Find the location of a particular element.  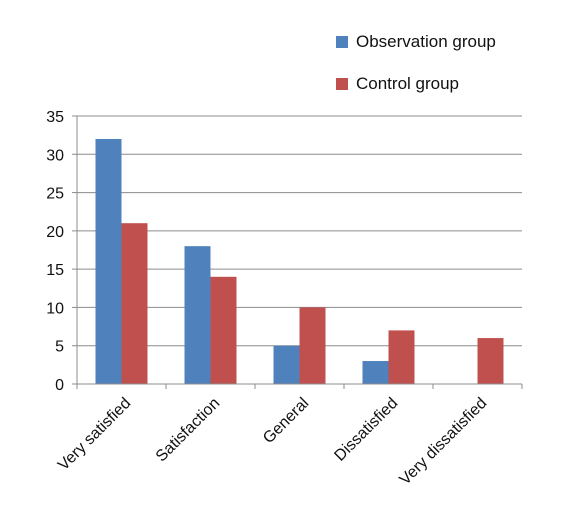

y-tick-label: 10 is located at coordinates (55, 308).